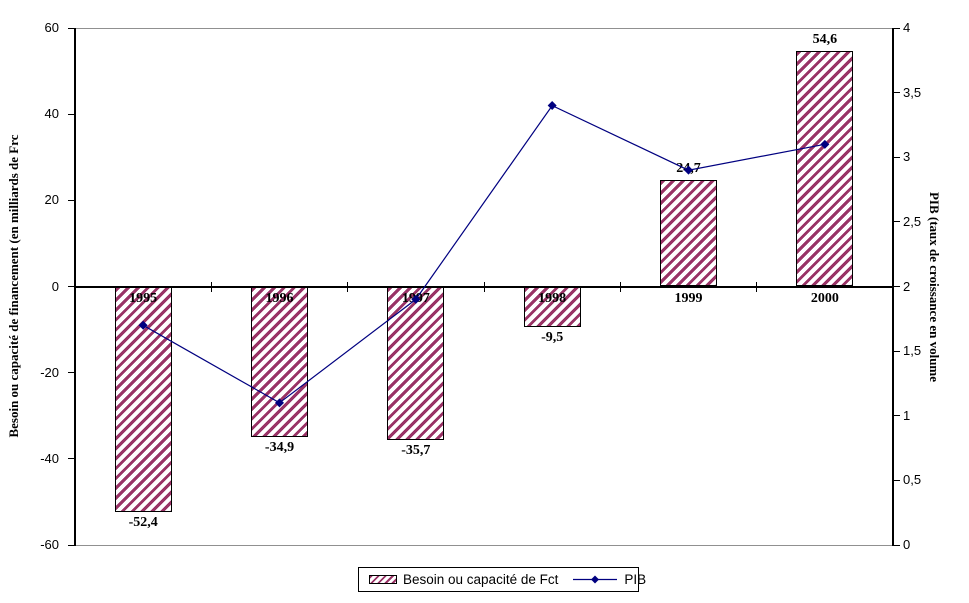 This screenshot has width=969, height=603. I want to click on bar-value-label-1995: -52,4, so click(143, 523).